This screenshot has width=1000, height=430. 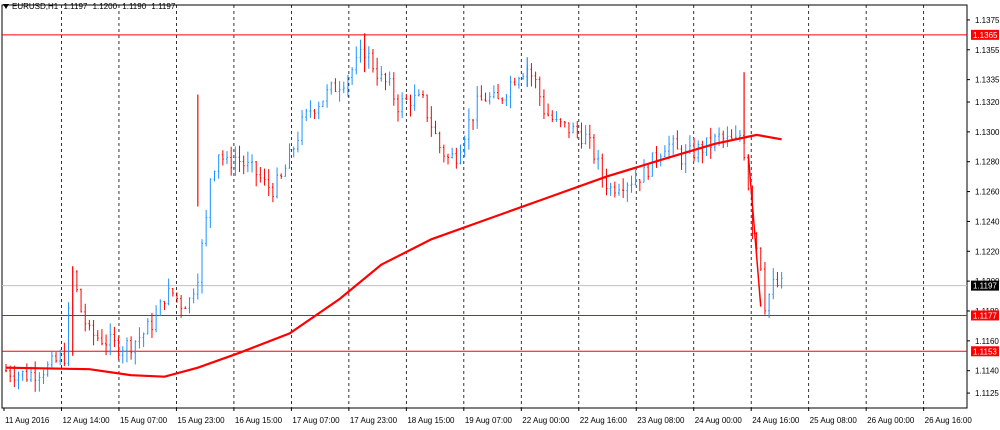 What do you see at coordinates (987, 102) in the screenshot?
I see `y-tick-label: 1.1320` at bounding box center [987, 102].